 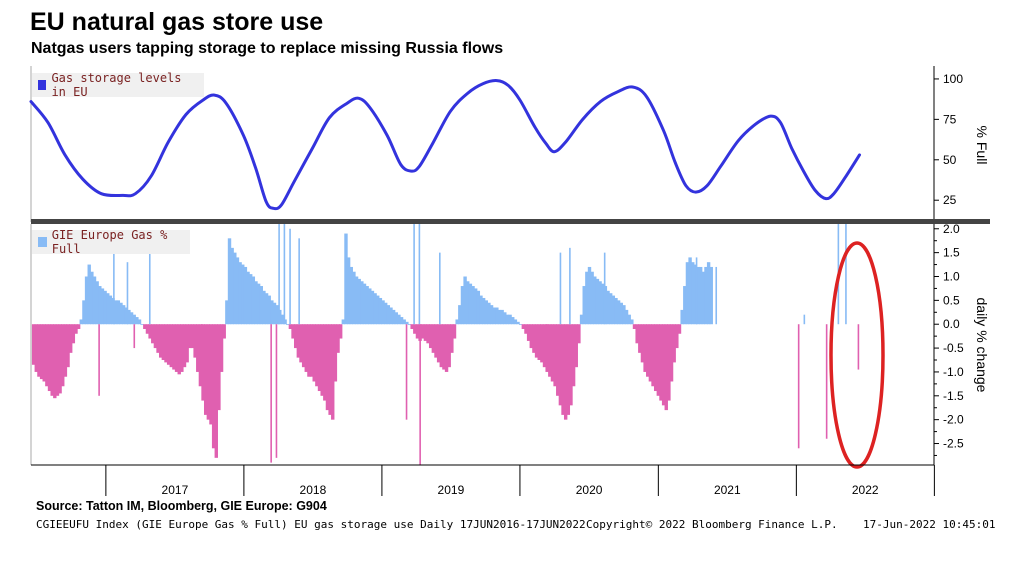 What do you see at coordinates (177, 22) in the screenshot?
I see `chart-title: EU natural gas store use` at bounding box center [177, 22].